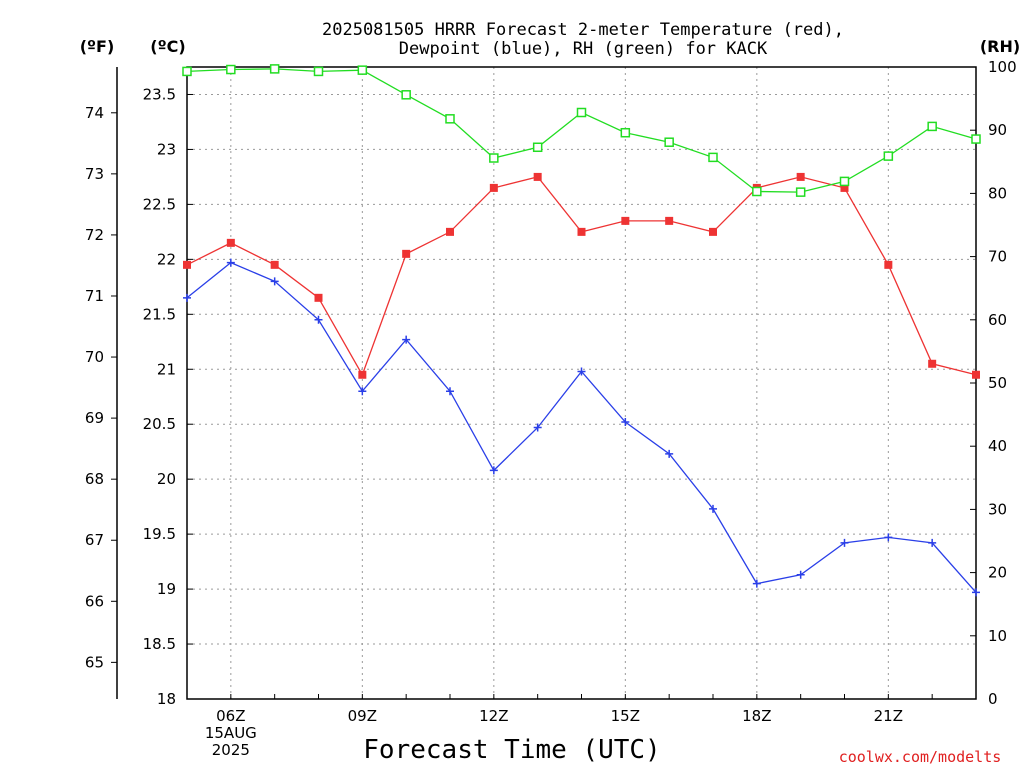  I want to click on fahrenheit-tick-label: 74, so click(94, 113).